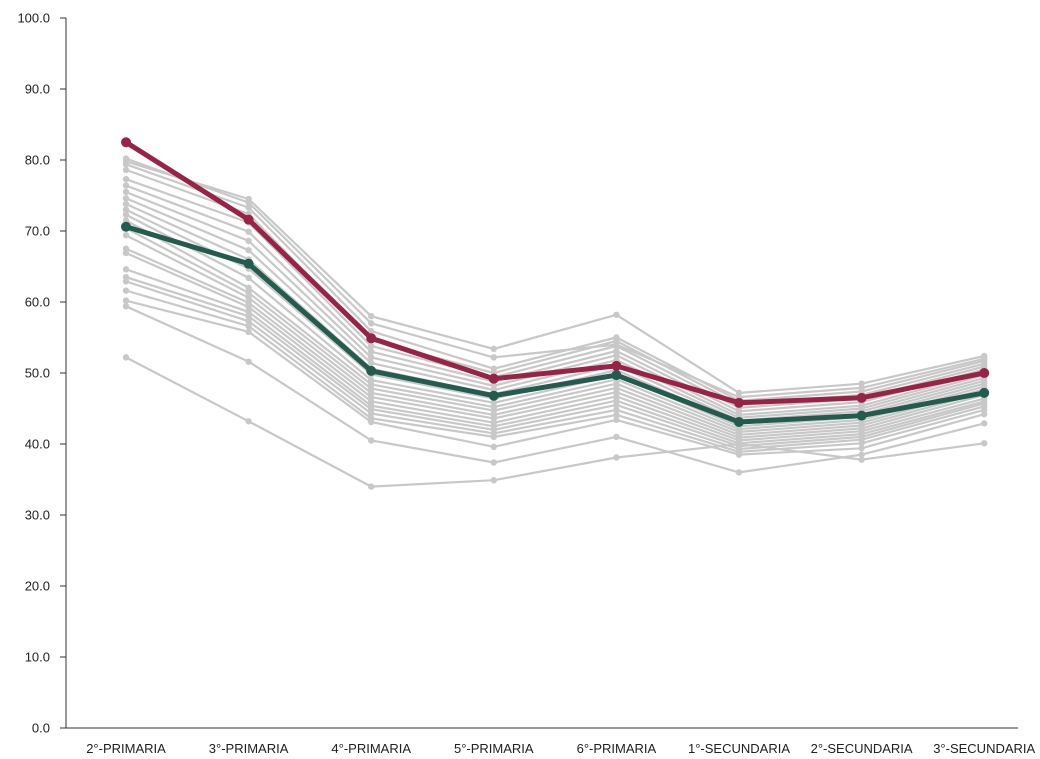 The height and width of the screenshot is (759, 1040). Describe the element at coordinates (37, 657) in the screenshot. I see `y-tick-label: 10.0` at that location.